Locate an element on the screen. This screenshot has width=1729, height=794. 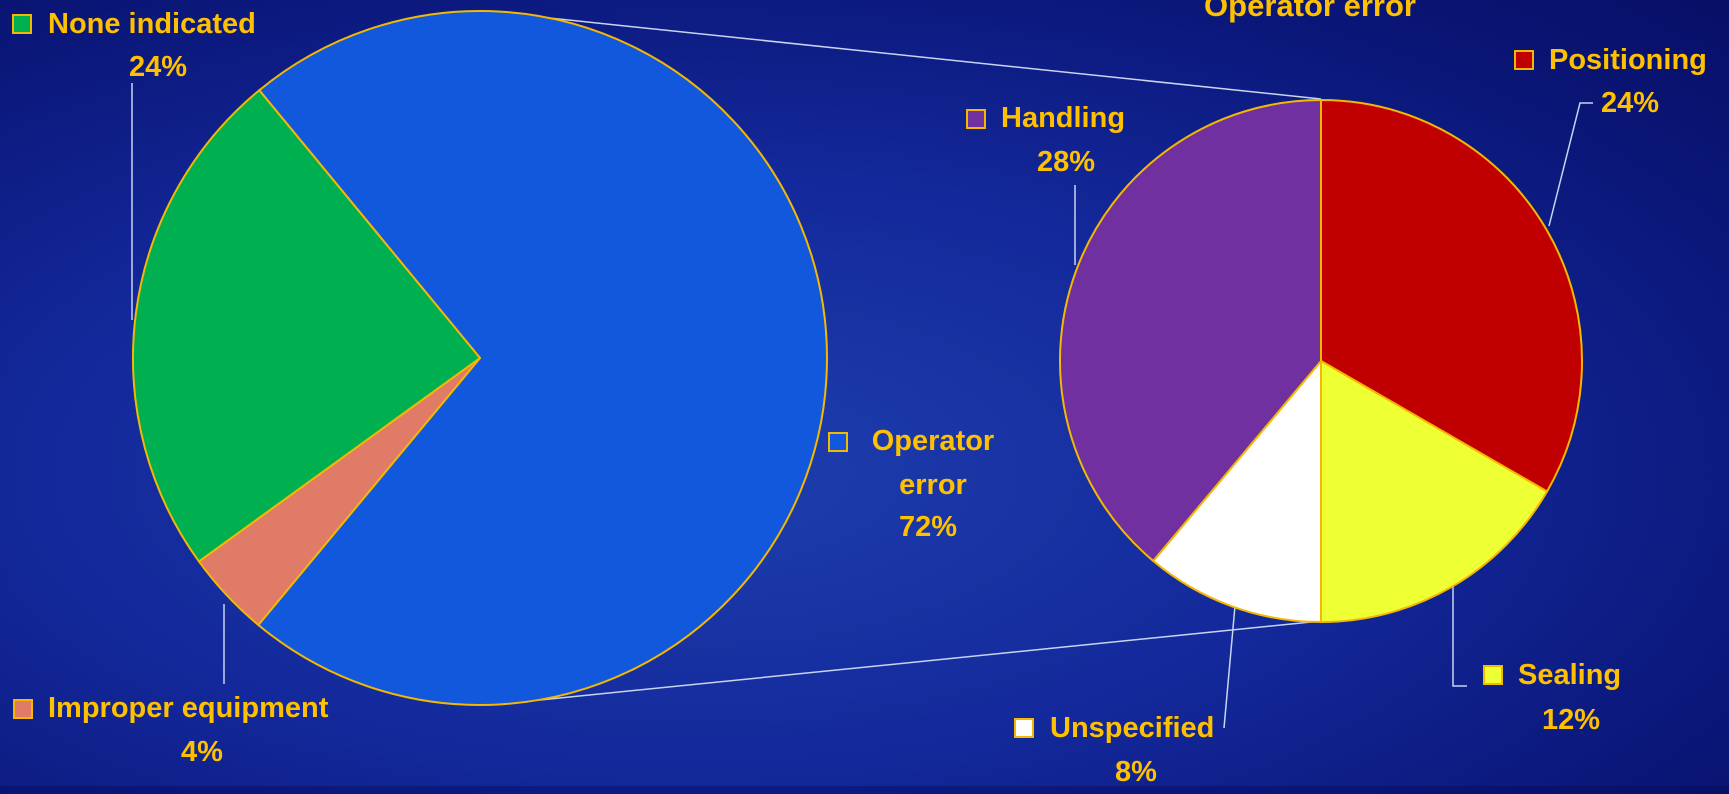
slice-value-label: 4% is located at coordinates (202, 752).